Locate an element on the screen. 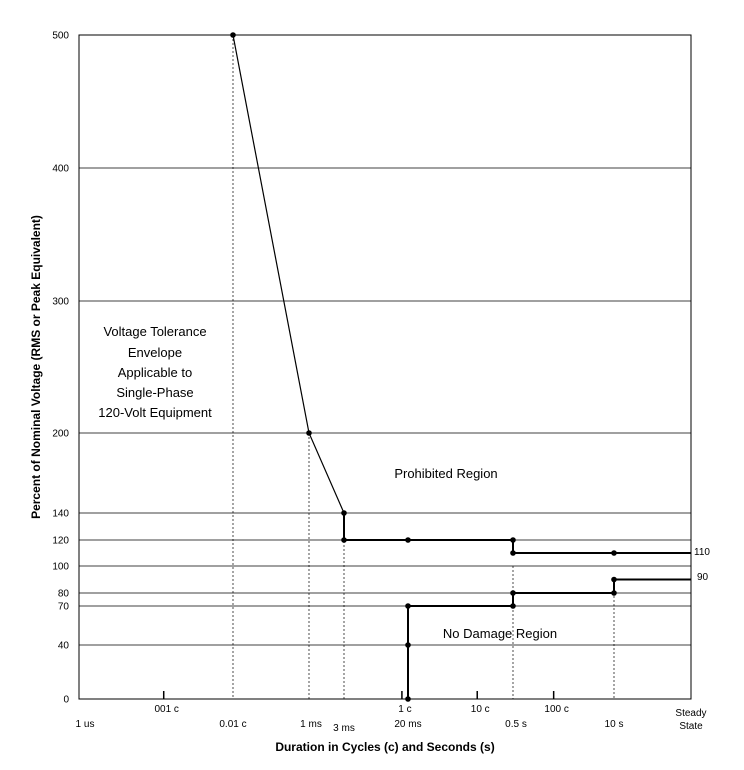 This screenshot has width=744, height=770. y-tick-label-200: 200 is located at coordinates (60, 434).